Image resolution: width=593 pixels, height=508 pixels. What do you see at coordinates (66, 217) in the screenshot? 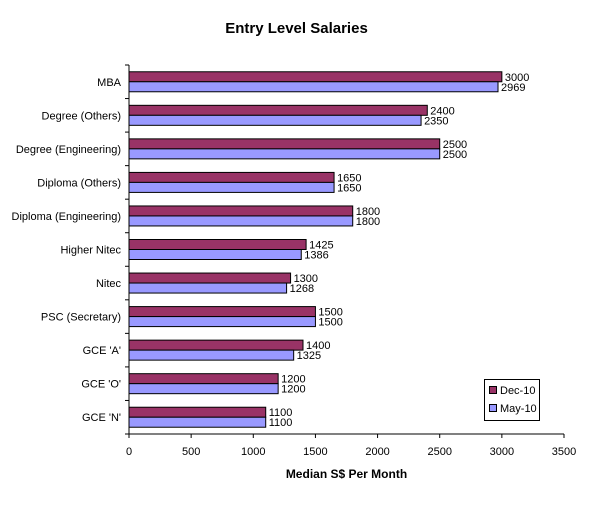
I see `y-tick-label-diploma-engineering: Diploma (Engineering)` at bounding box center [66, 217].